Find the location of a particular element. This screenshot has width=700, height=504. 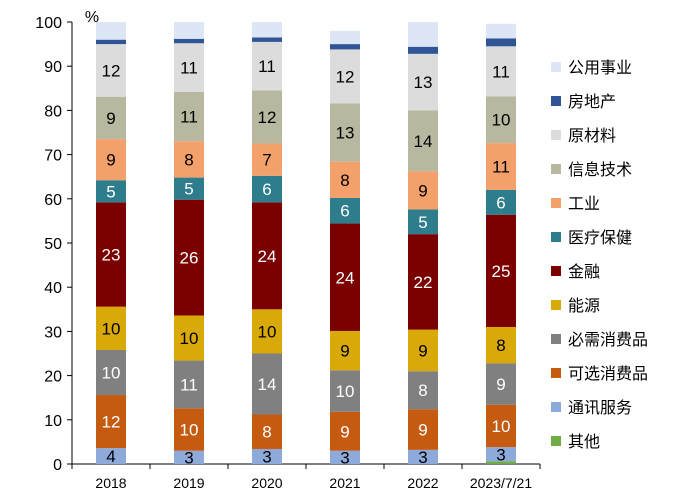

x-tick-label: 2023/7/21 is located at coordinates (501, 483).